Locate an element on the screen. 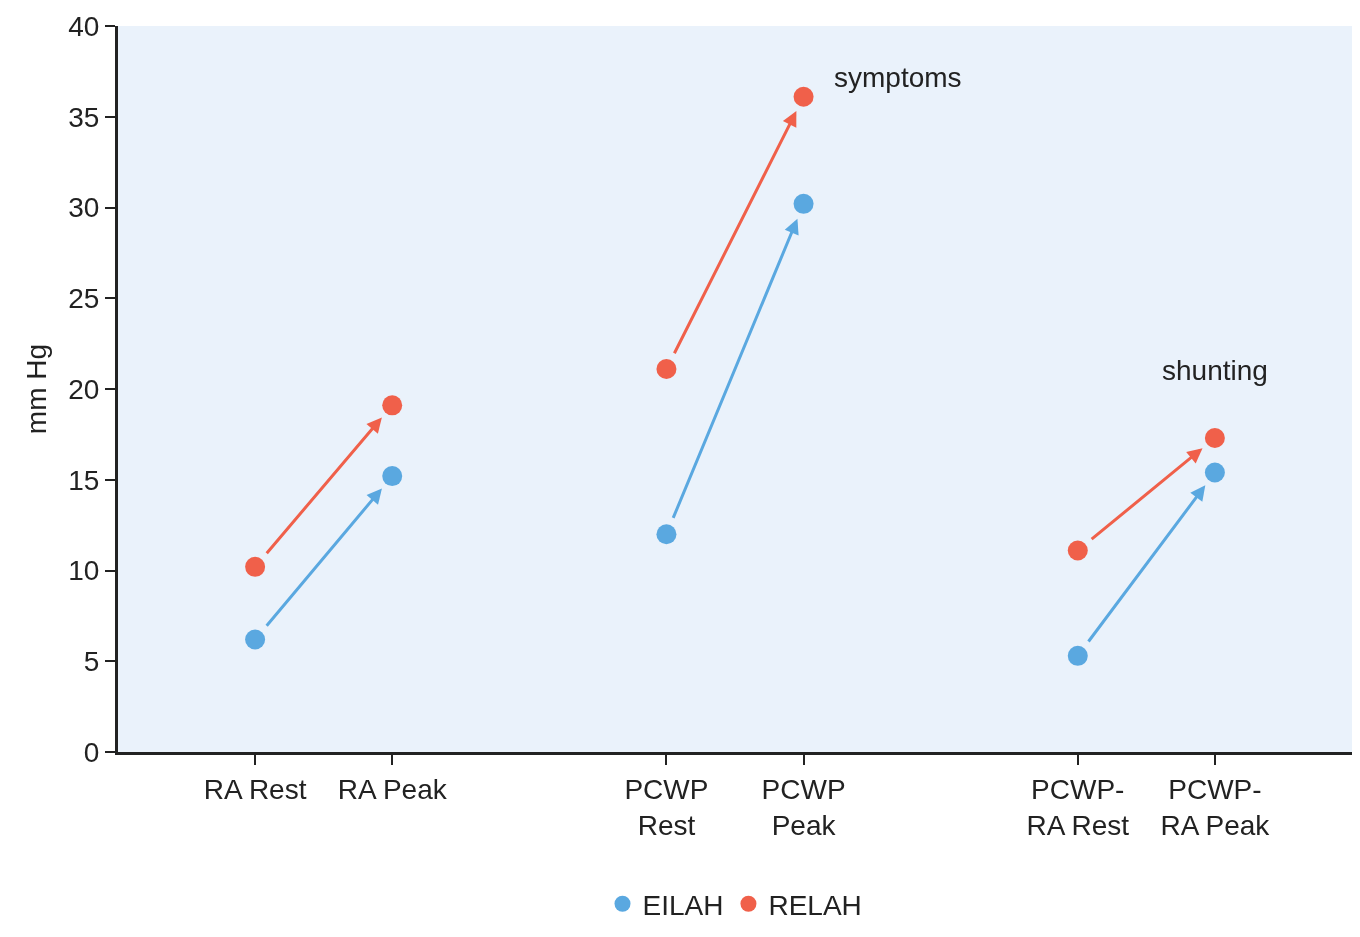  y-tick-label: 0 is located at coordinates (91, 752).